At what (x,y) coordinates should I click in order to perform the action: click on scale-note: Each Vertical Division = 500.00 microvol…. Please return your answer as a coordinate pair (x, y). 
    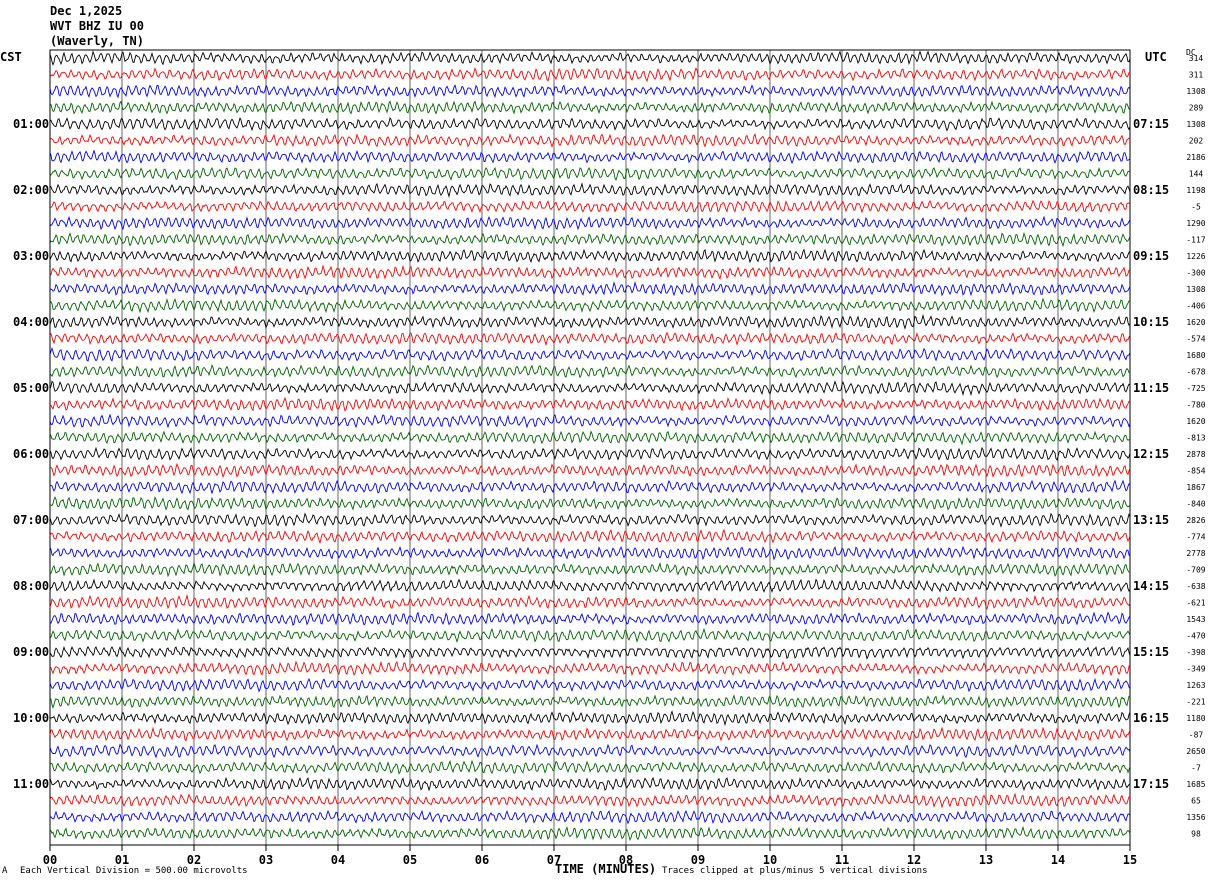
    Looking at the image, I should click on (134, 871).